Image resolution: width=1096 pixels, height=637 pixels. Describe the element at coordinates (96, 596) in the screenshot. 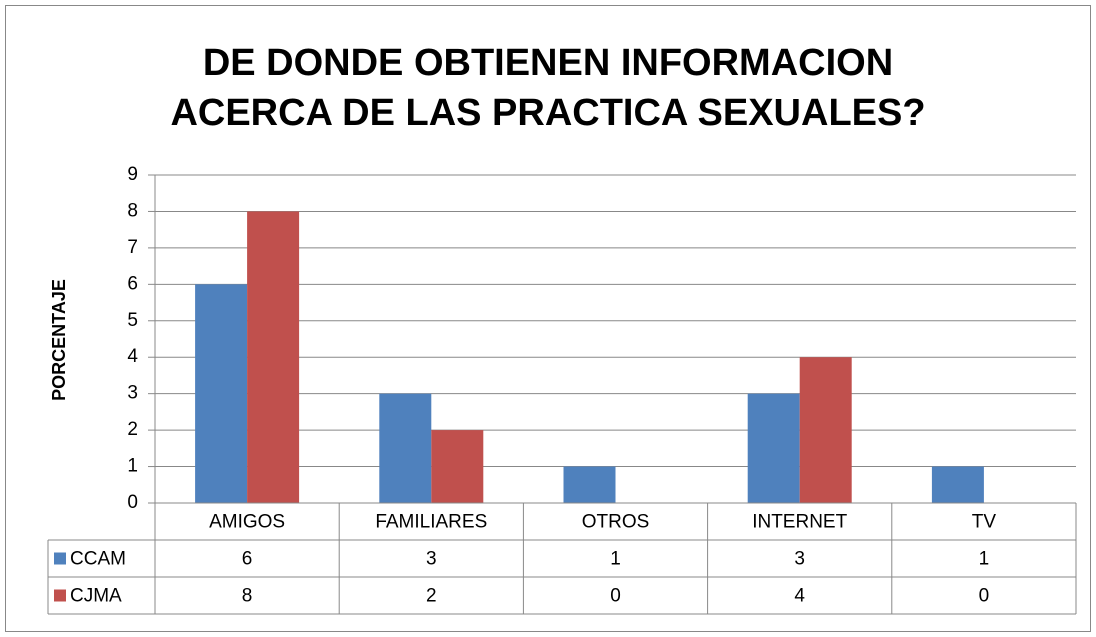

I see `legend-label: CJMA` at that location.